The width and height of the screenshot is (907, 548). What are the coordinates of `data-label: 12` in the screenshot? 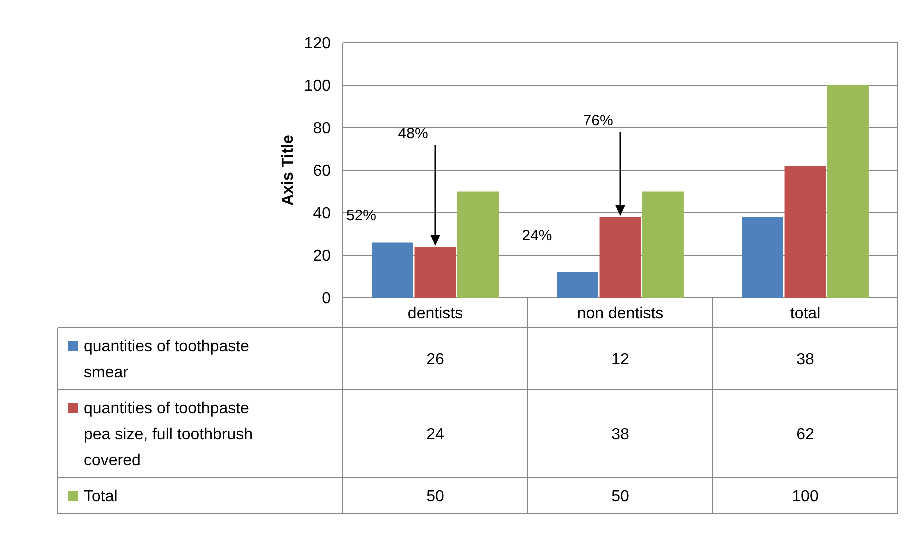 It's located at (621, 360).